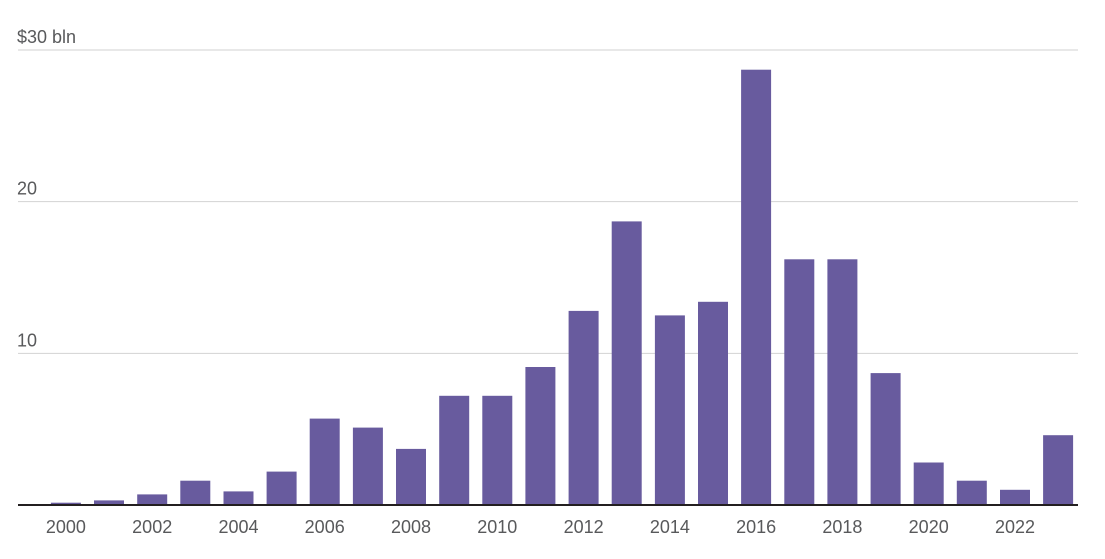  What do you see at coordinates (929, 527) in the screenshot?
I see `x-tick-label-2020: 2020` at bounding box center [929, 527].